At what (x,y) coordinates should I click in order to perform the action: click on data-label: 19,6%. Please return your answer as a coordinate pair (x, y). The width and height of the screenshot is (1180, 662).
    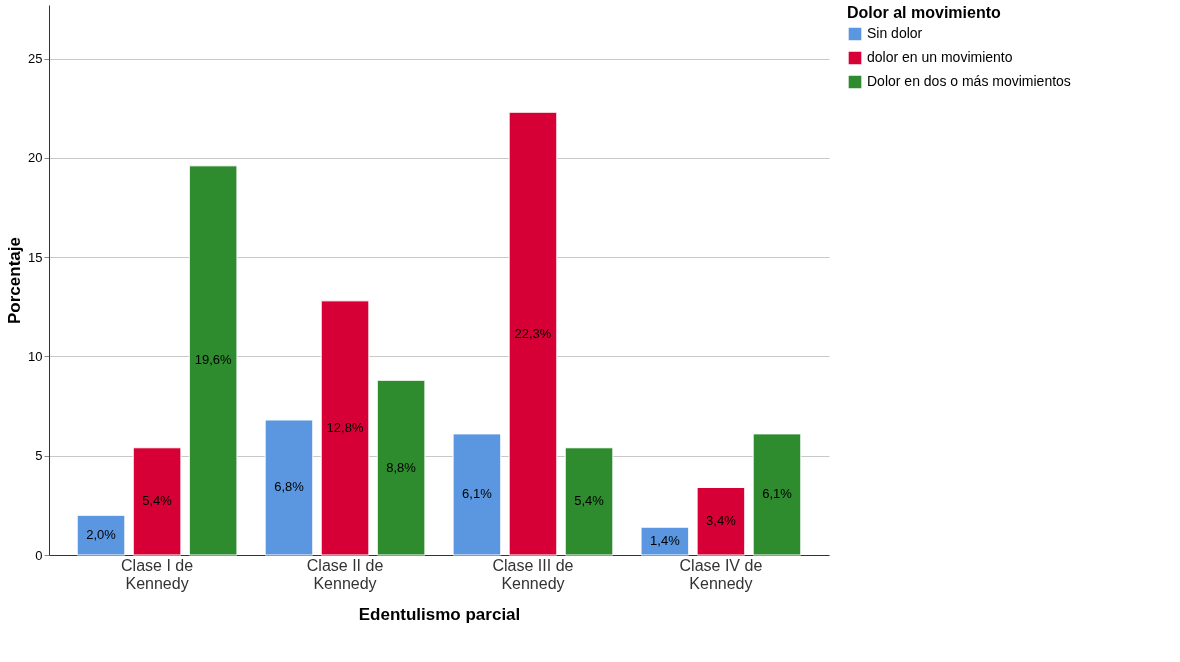
    Looking at the image, I should click on (213, 360).